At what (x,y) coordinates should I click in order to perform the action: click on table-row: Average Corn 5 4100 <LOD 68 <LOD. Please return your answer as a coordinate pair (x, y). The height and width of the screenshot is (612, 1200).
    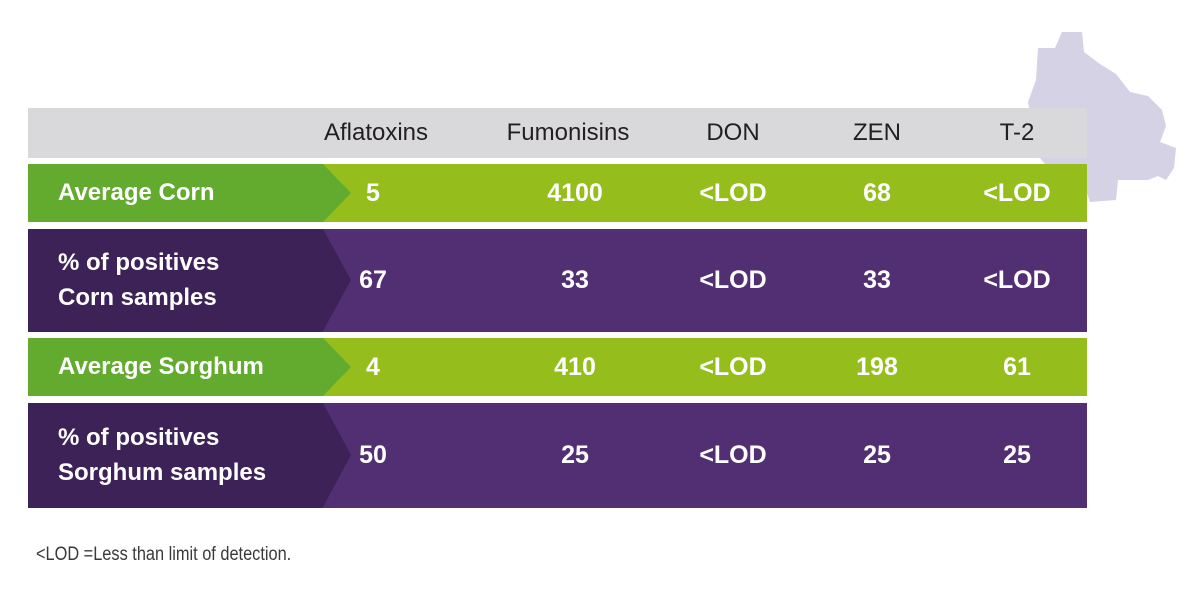
    Looking at the image, I should click on (557, 193).